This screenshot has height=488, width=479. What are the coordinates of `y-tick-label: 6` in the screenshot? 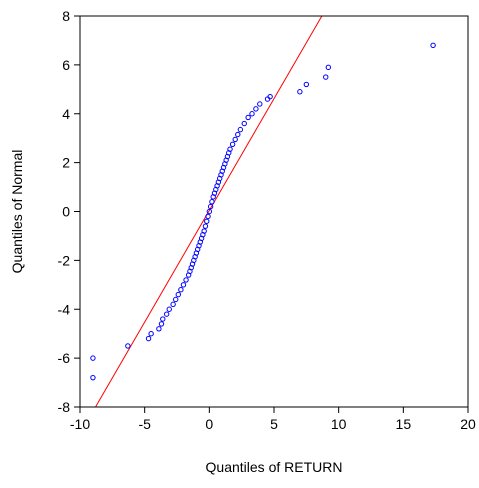 It's located at (66, 65).